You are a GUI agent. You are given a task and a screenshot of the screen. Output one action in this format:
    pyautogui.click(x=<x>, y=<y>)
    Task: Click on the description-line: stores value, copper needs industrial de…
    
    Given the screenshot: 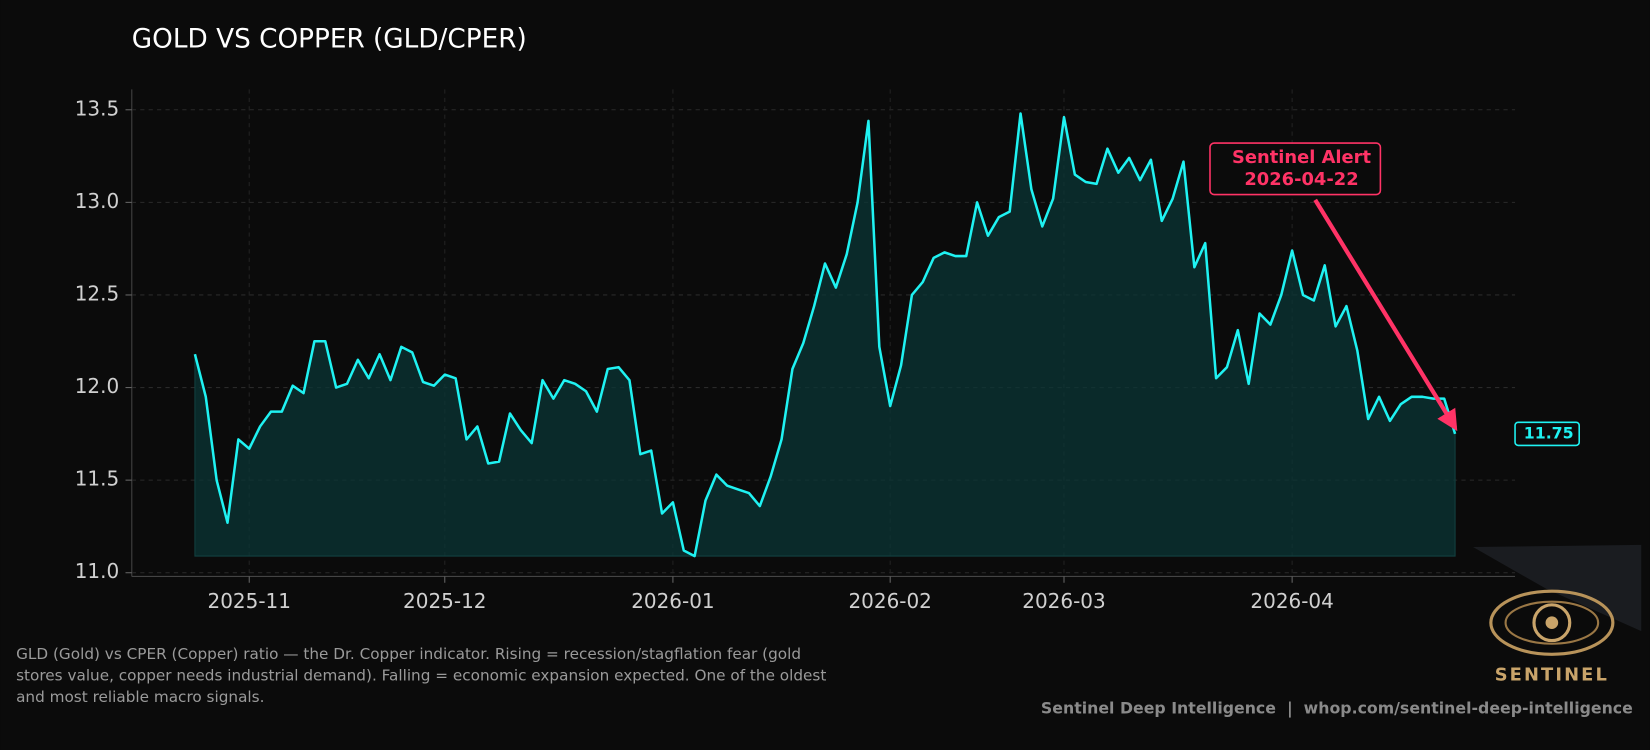 What is the action you would take?
    pyautogui.click(x=421, y=675)
    